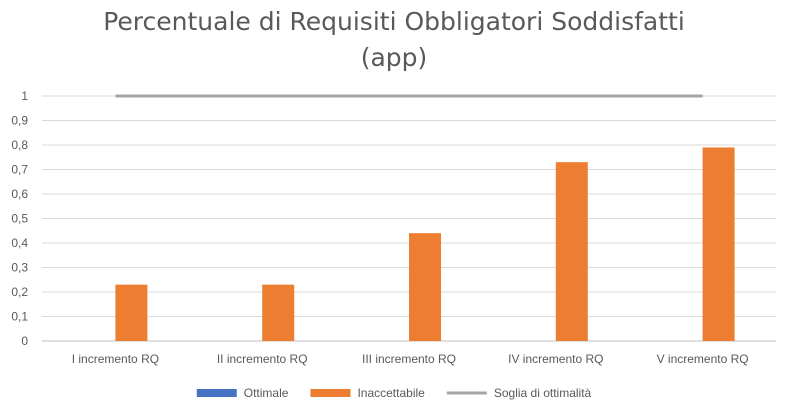 Image resolution: width=788 pixels, height=408 pixels. Describe the element at coordinates (391, 393) in the screenshot. I see `legend-label: Inaccettabile` at that location.